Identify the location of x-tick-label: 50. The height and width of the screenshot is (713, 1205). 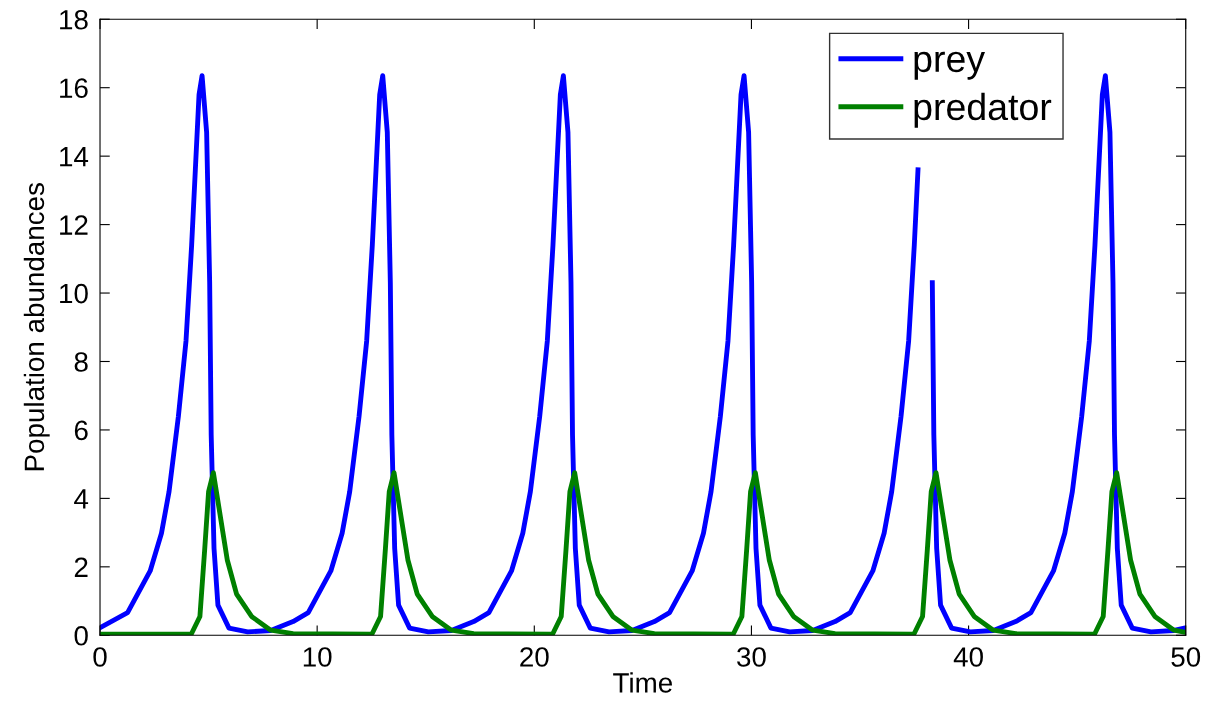
(1186, 657).